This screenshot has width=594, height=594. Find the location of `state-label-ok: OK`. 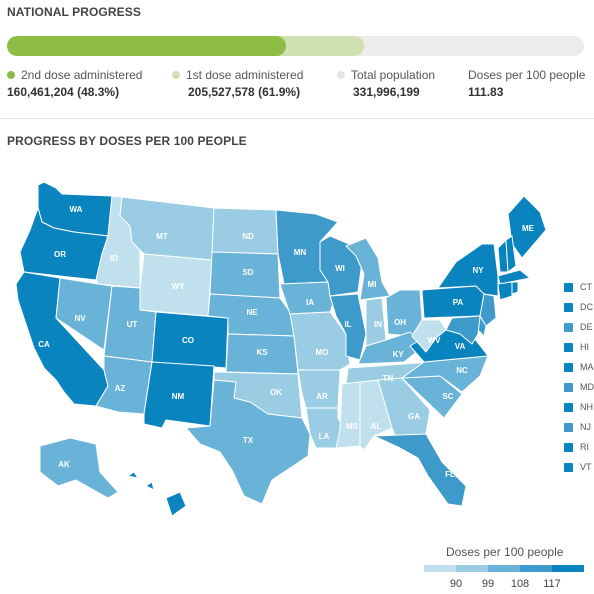

state-label-ok: OK is located at coordinates (276, 392).